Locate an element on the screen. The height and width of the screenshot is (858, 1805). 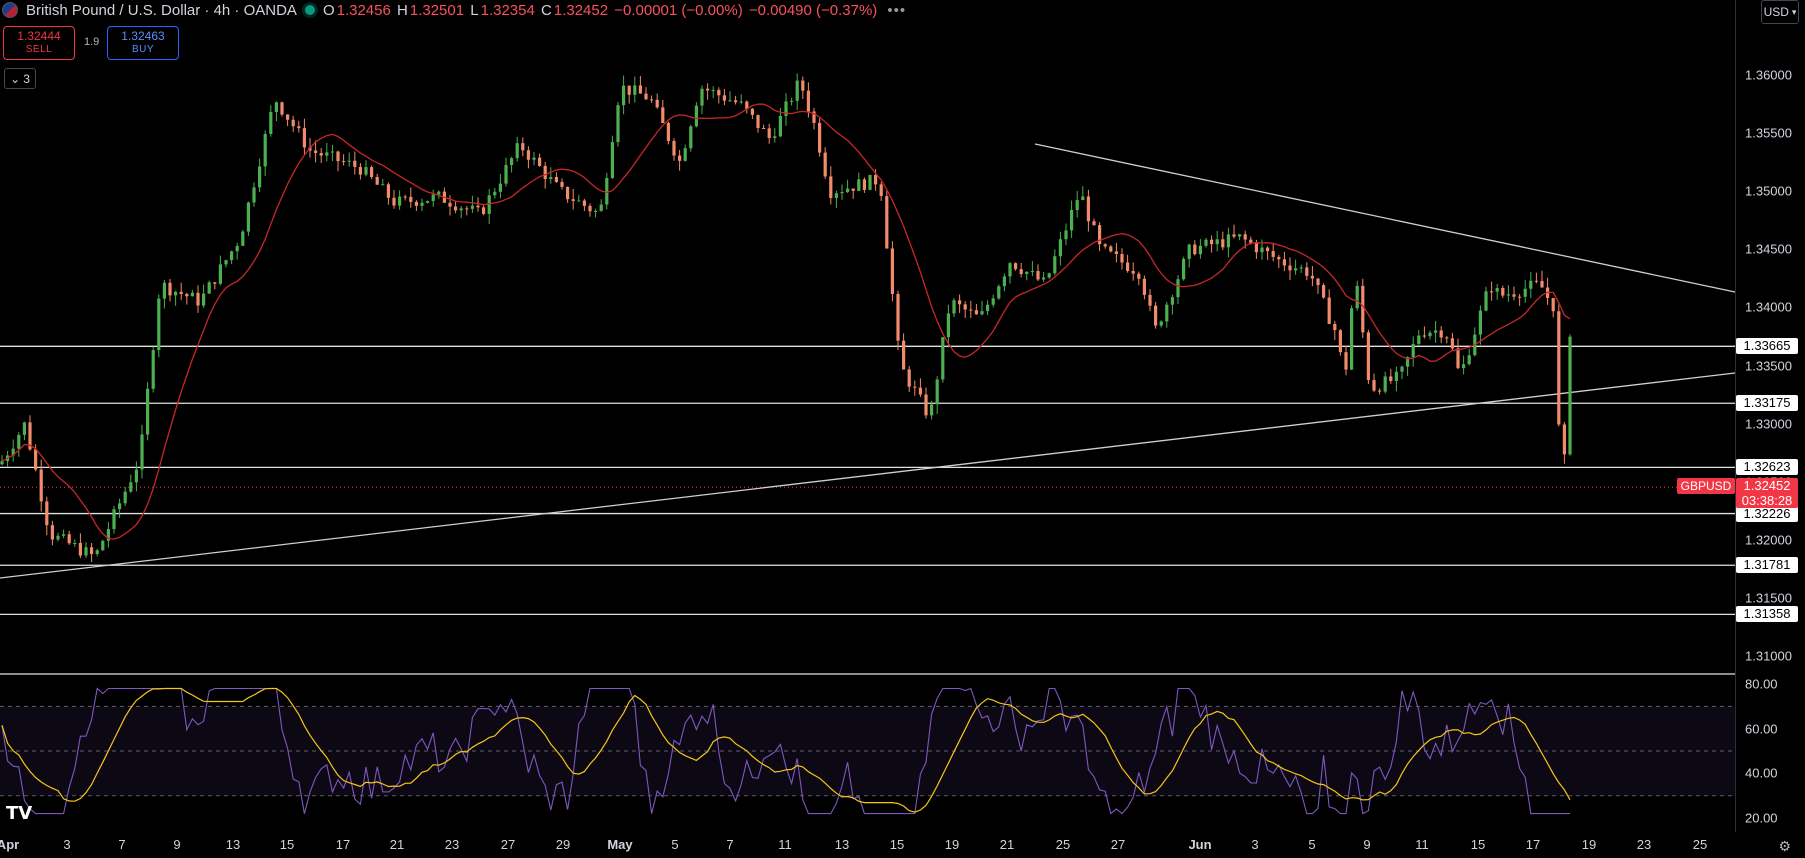
market-status-icon is located at coordinates (309, 10).